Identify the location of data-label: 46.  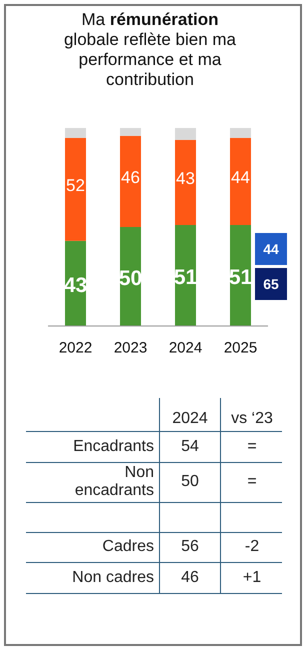
(130, 177).